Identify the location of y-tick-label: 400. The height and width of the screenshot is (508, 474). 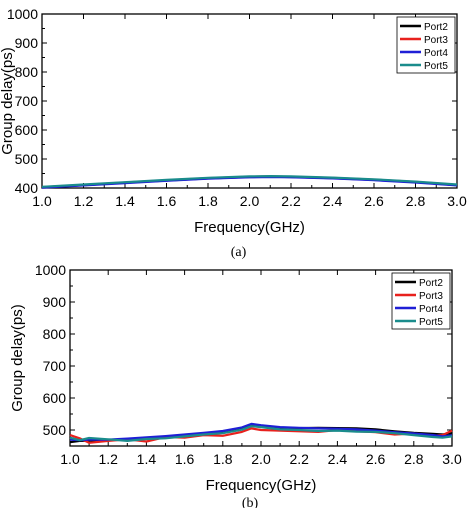
(27, 188).